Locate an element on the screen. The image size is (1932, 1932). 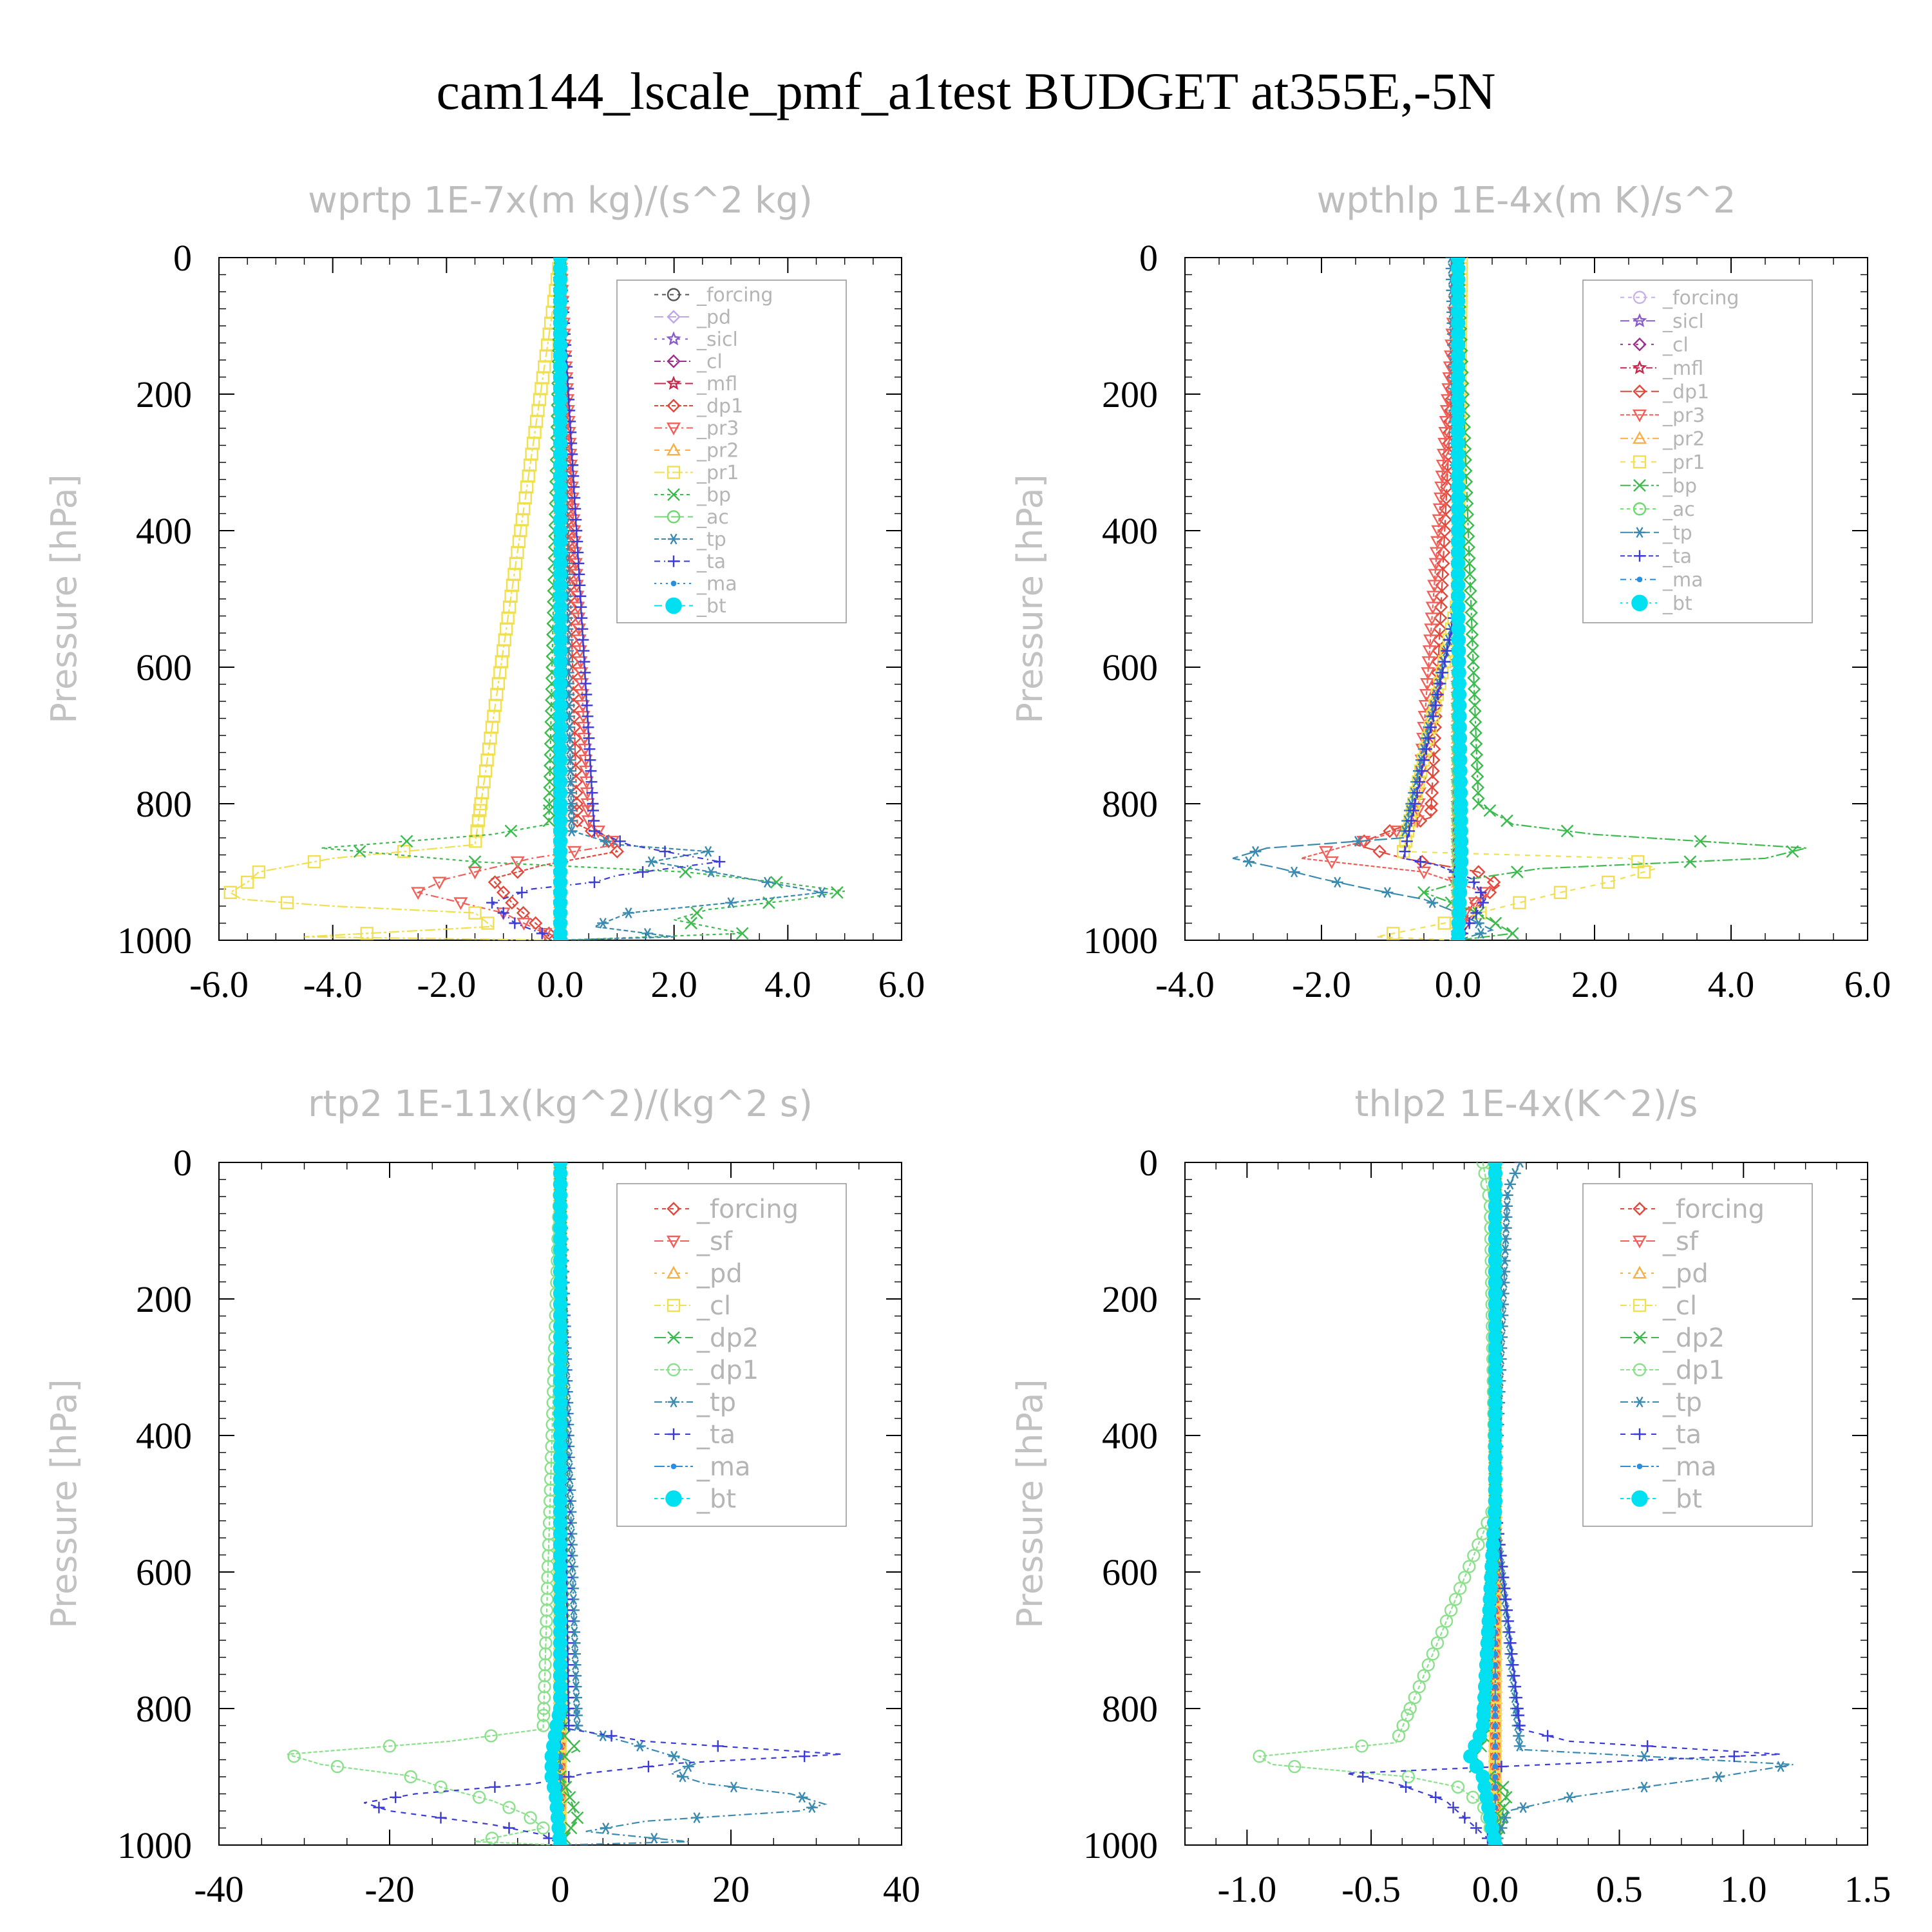
legend-label: _bt is located at coordinates (716, 1499).